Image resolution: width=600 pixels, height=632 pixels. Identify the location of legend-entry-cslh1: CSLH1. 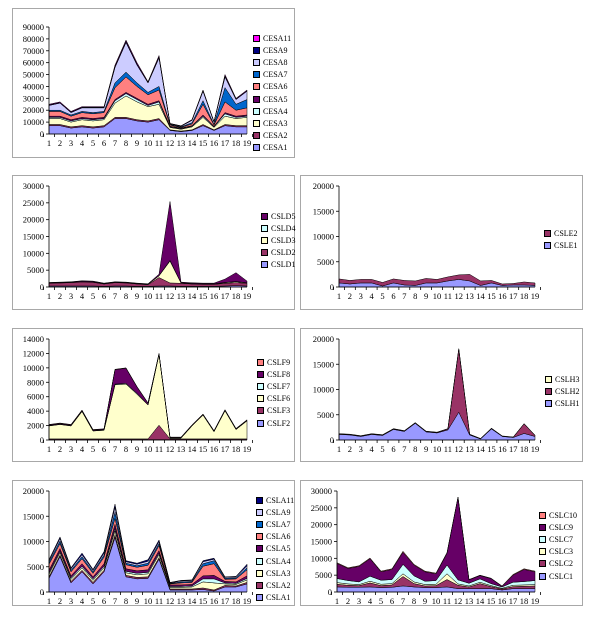
(562, 403).